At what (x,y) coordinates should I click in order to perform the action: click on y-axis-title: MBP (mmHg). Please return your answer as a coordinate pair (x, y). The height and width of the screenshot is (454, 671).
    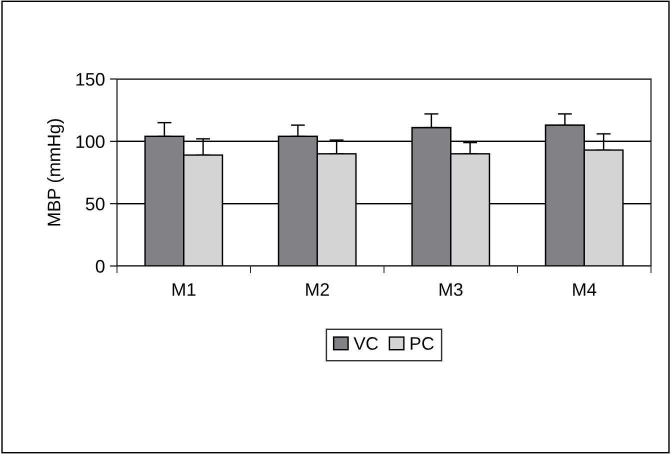
    Looking at the image, I should click on (55, 172).